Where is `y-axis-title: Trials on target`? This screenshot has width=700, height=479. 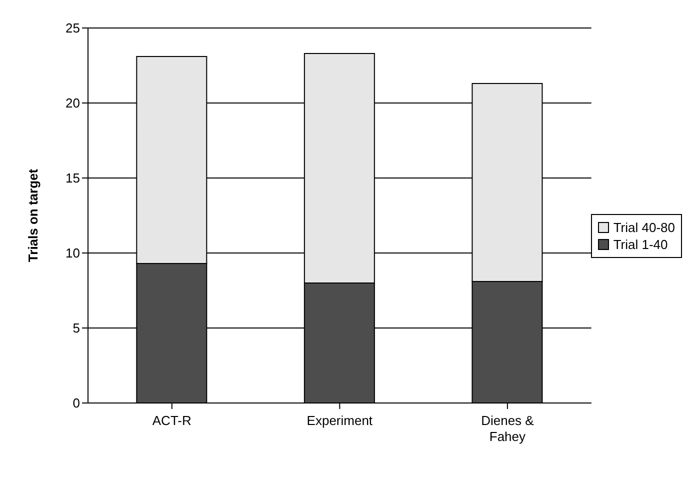 y-axis-title: Trials on target is located at coordinates (33, 215).